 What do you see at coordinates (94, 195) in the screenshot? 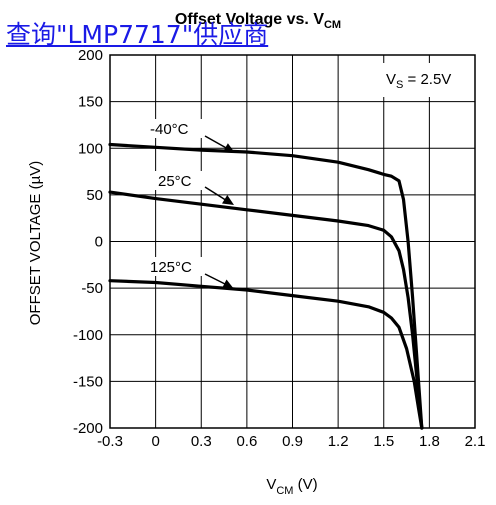
I see `y-tick-label: 50` at bounding box center [94, 195].